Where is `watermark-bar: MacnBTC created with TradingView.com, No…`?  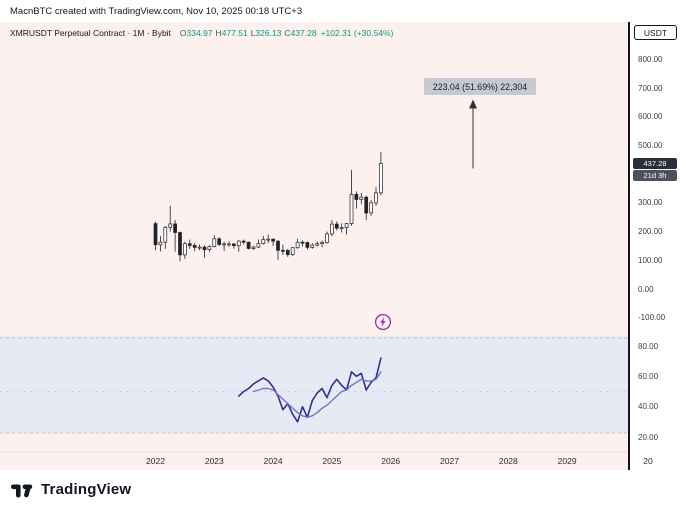 watermark-bar: MacnBTC created with TradingView.com, No… is located at coordinates (340, 11).